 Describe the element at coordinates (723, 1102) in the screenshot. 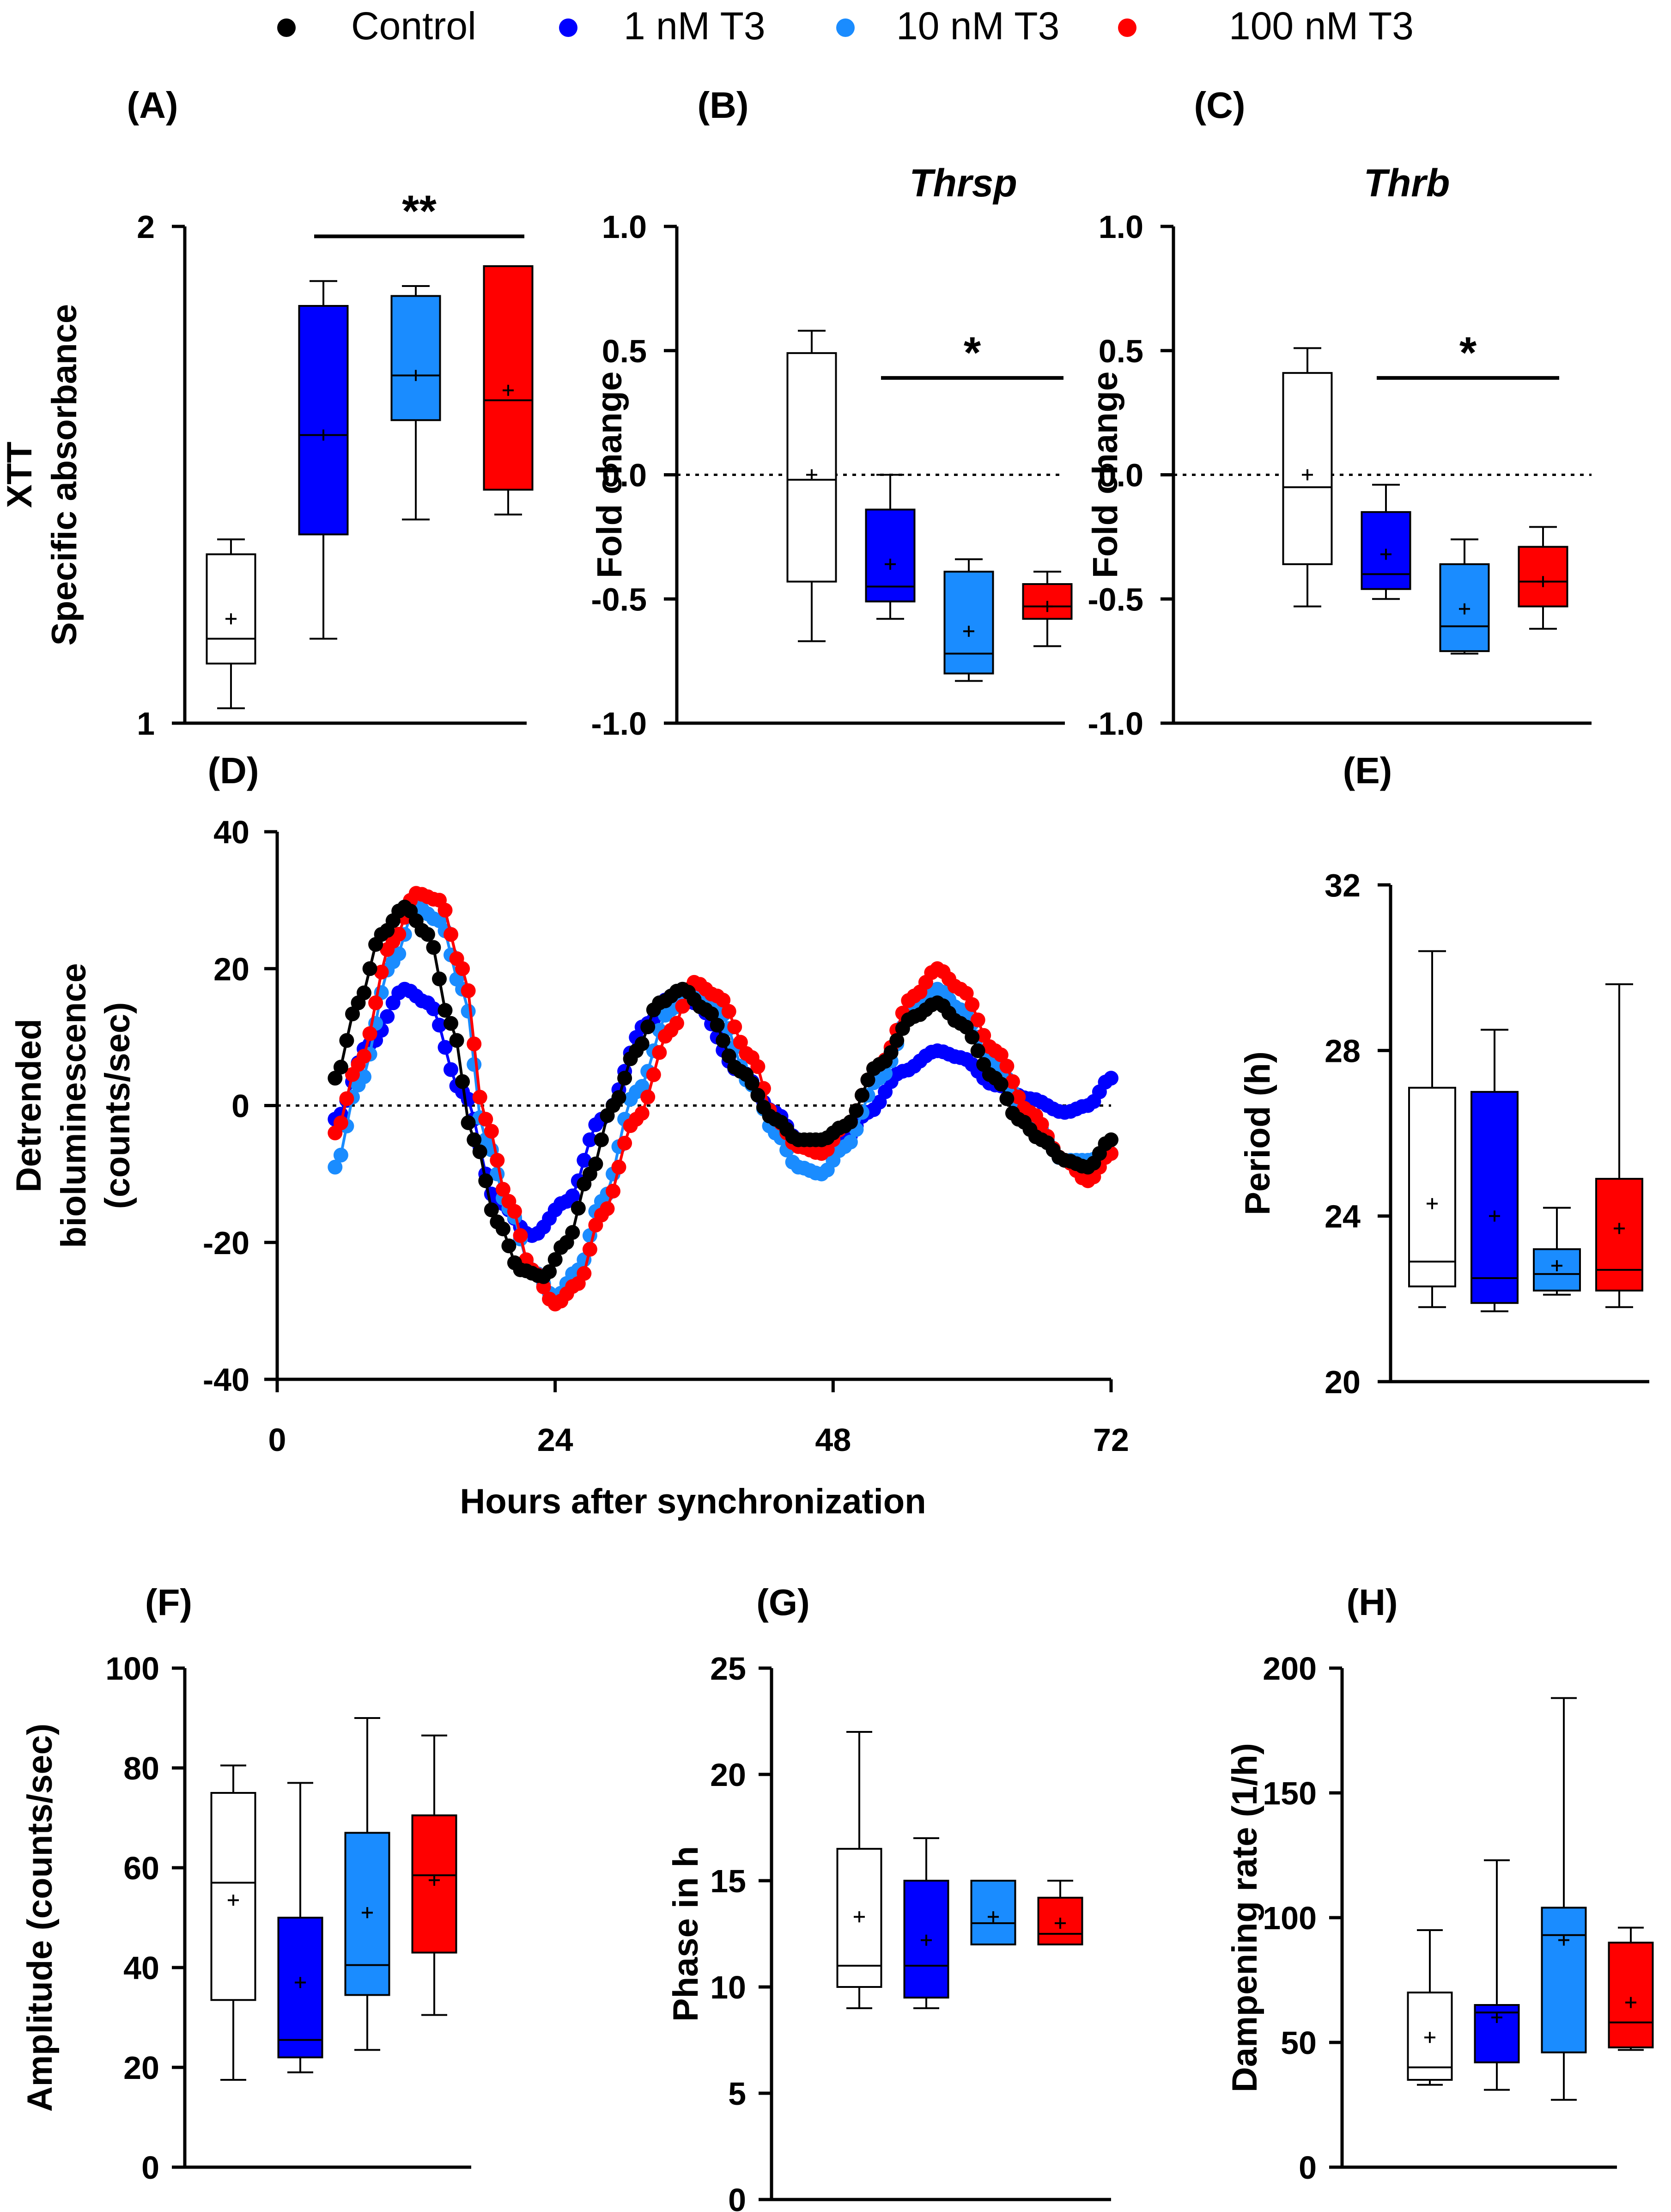

I see `series-10-nm-t3` at that location.